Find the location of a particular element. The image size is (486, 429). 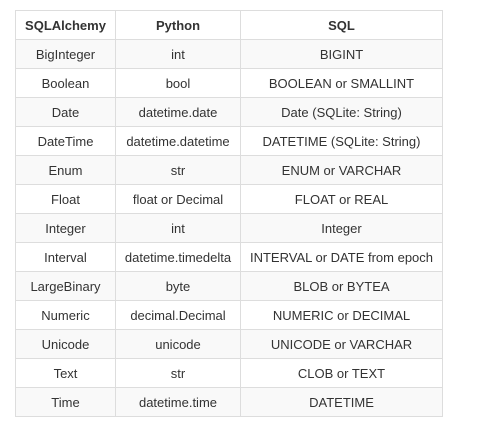

cell-sqlalchemy: Date is located at coordinates (65, 112).